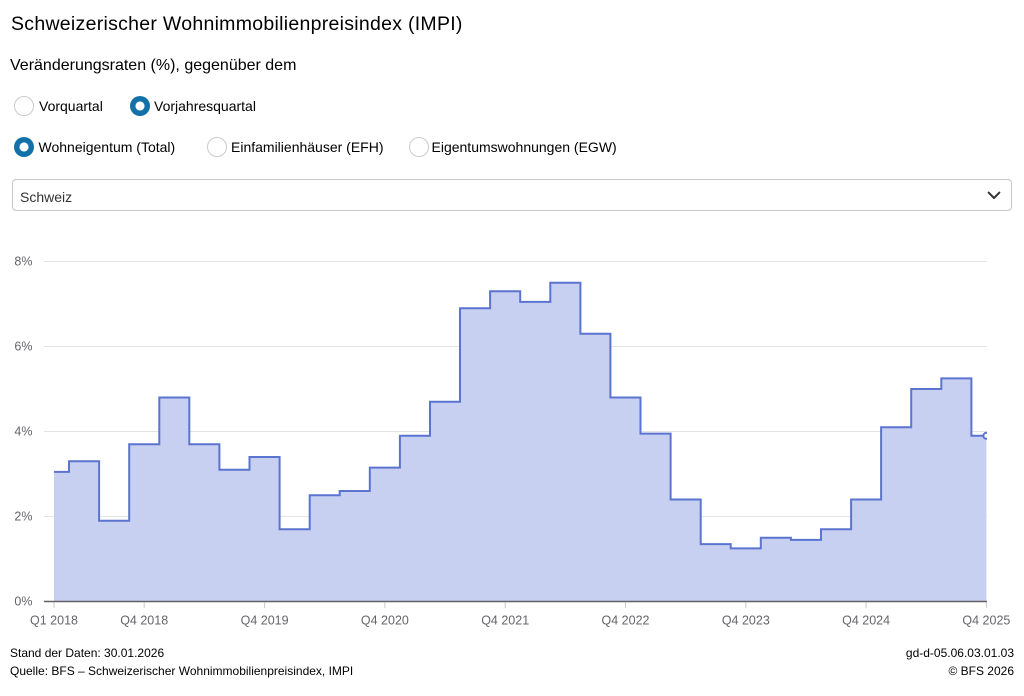  I want to click on svg-text: Q4 2019, so click(265, 621).